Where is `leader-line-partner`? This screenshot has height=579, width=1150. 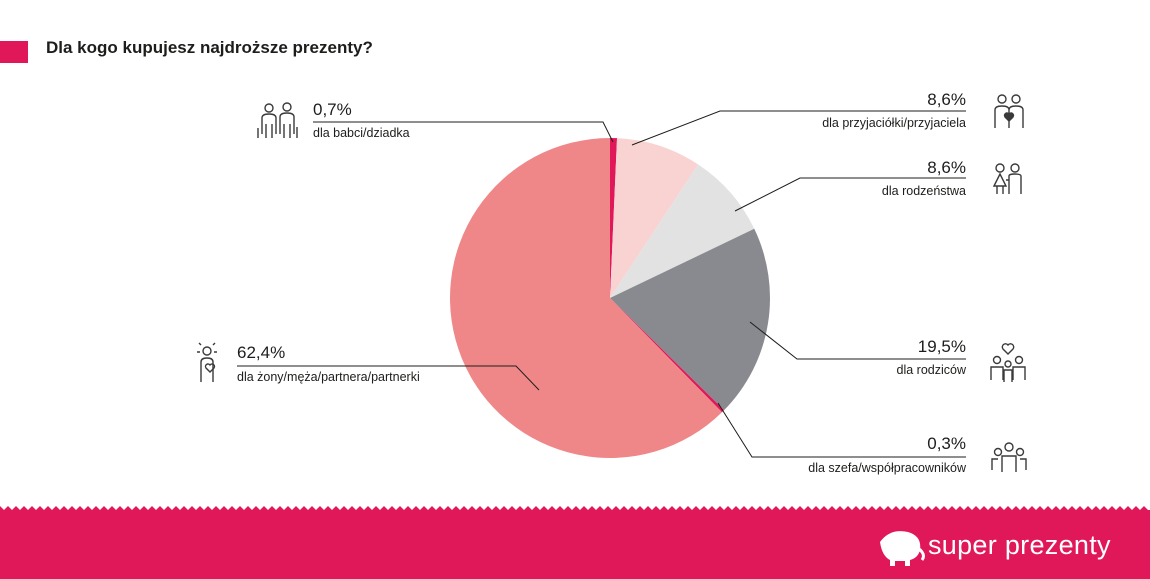 leader-line-partner is located at coordinates (388, 378).